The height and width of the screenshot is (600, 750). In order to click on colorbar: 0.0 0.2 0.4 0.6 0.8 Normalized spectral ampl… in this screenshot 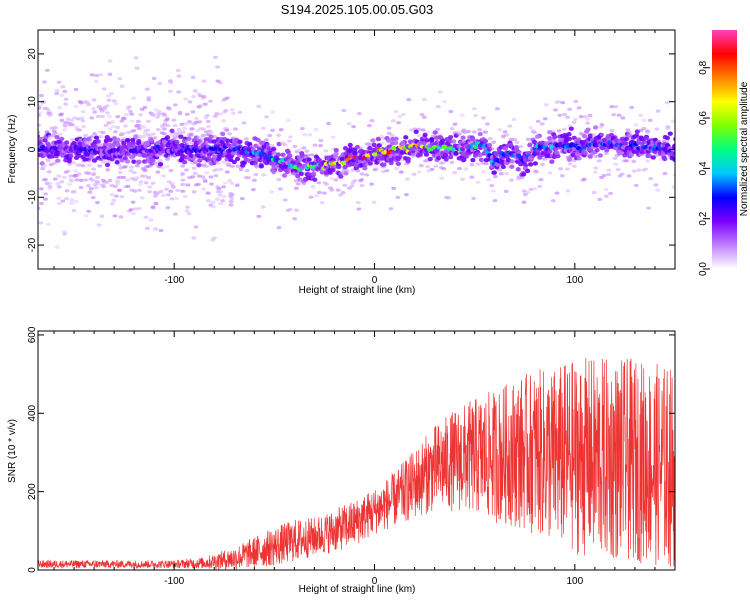, I will do `click(724, 153)`.